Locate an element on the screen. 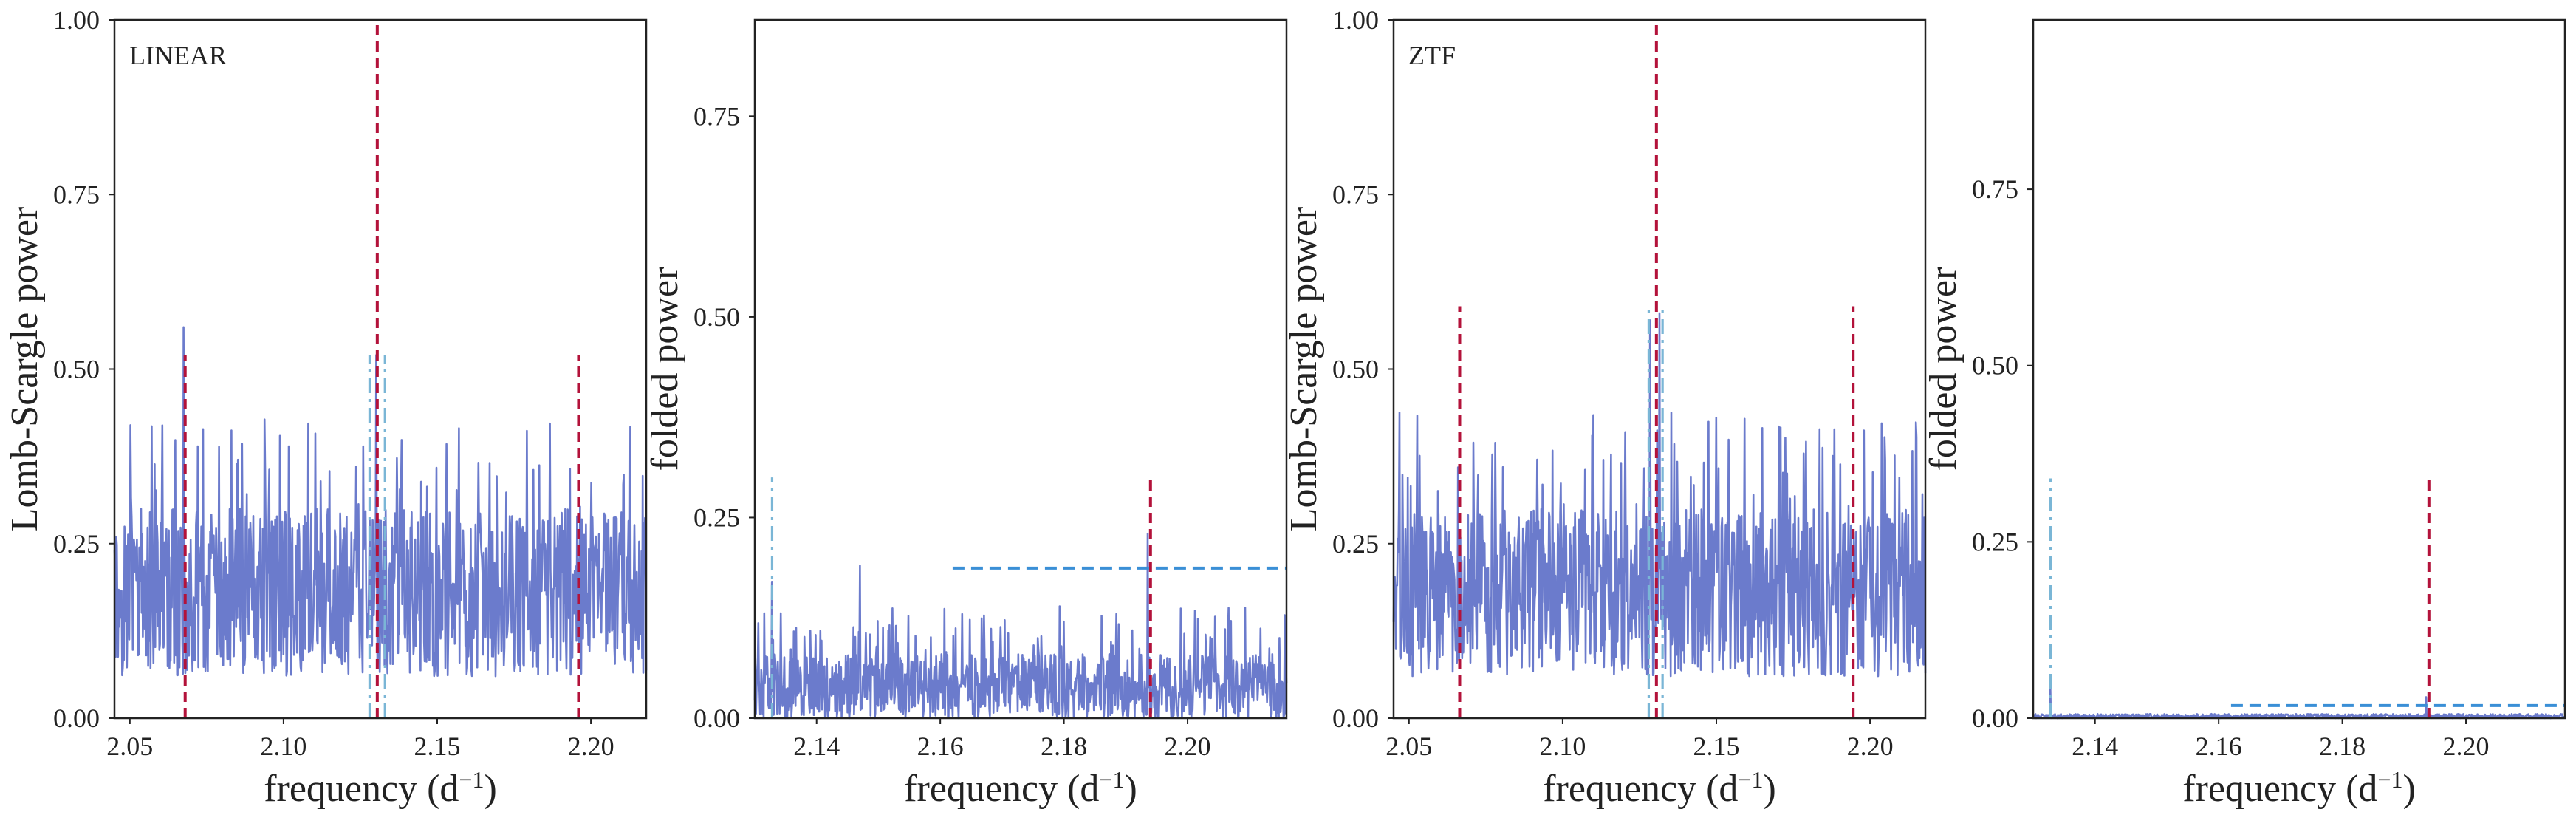 The height and width of the screenshot is (815, 2576). ticks: 2.14 2.16 2.18 2.20 0.00 0.25 0.50 0.75 is located at coordinates (2231, 467).